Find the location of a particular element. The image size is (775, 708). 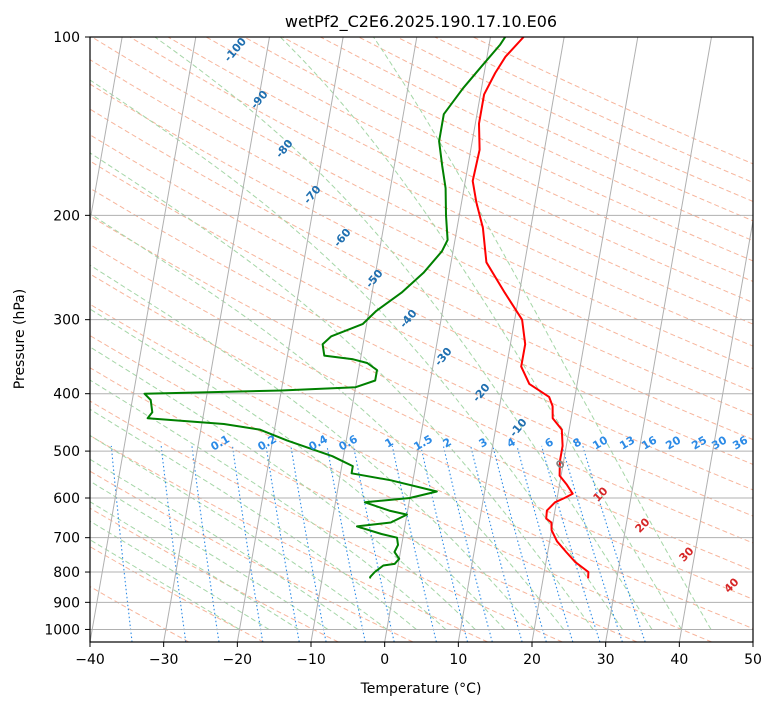

y-tick-label: 300 is located at coordinates (66, 321).